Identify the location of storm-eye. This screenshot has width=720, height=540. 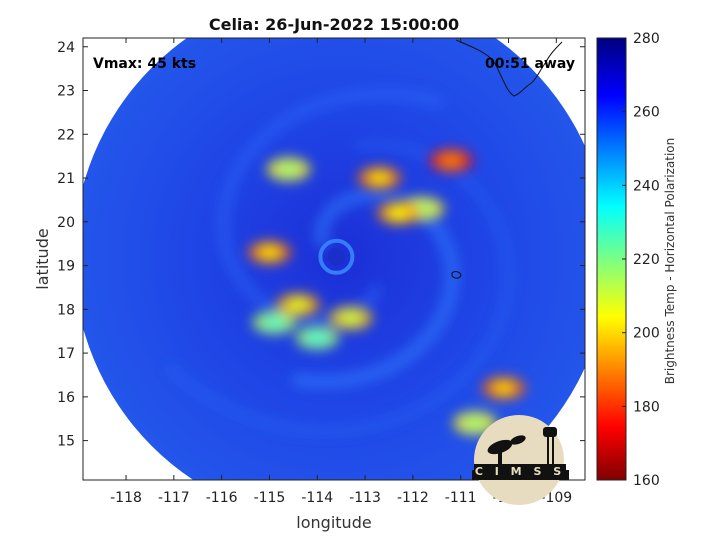
(336, 256).